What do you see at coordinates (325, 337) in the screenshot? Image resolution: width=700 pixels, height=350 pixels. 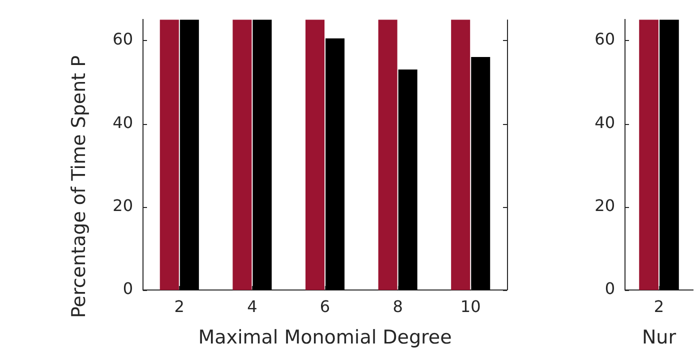 I see `x-axis-title: Maximal Monomial Degree` at bounding box center [325, 337].